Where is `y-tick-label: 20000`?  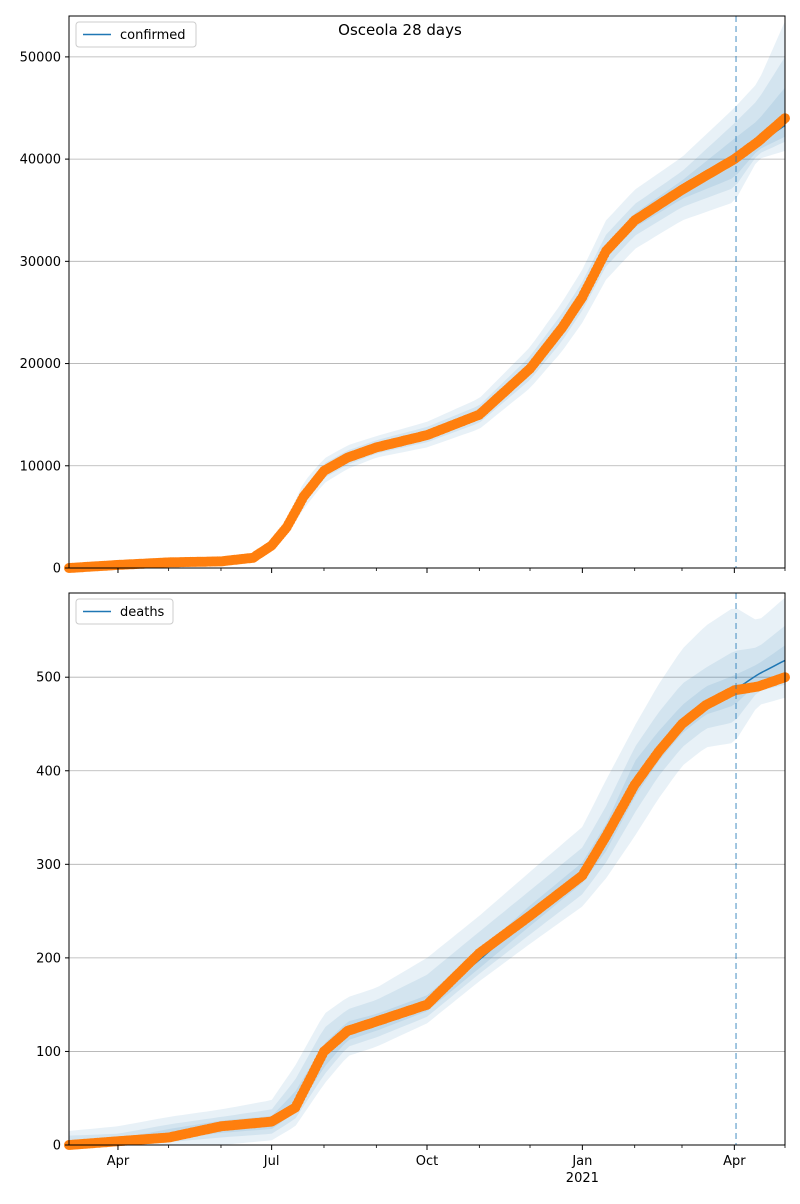 y-tick-label: 20000 is located at coordinates (40, 364).